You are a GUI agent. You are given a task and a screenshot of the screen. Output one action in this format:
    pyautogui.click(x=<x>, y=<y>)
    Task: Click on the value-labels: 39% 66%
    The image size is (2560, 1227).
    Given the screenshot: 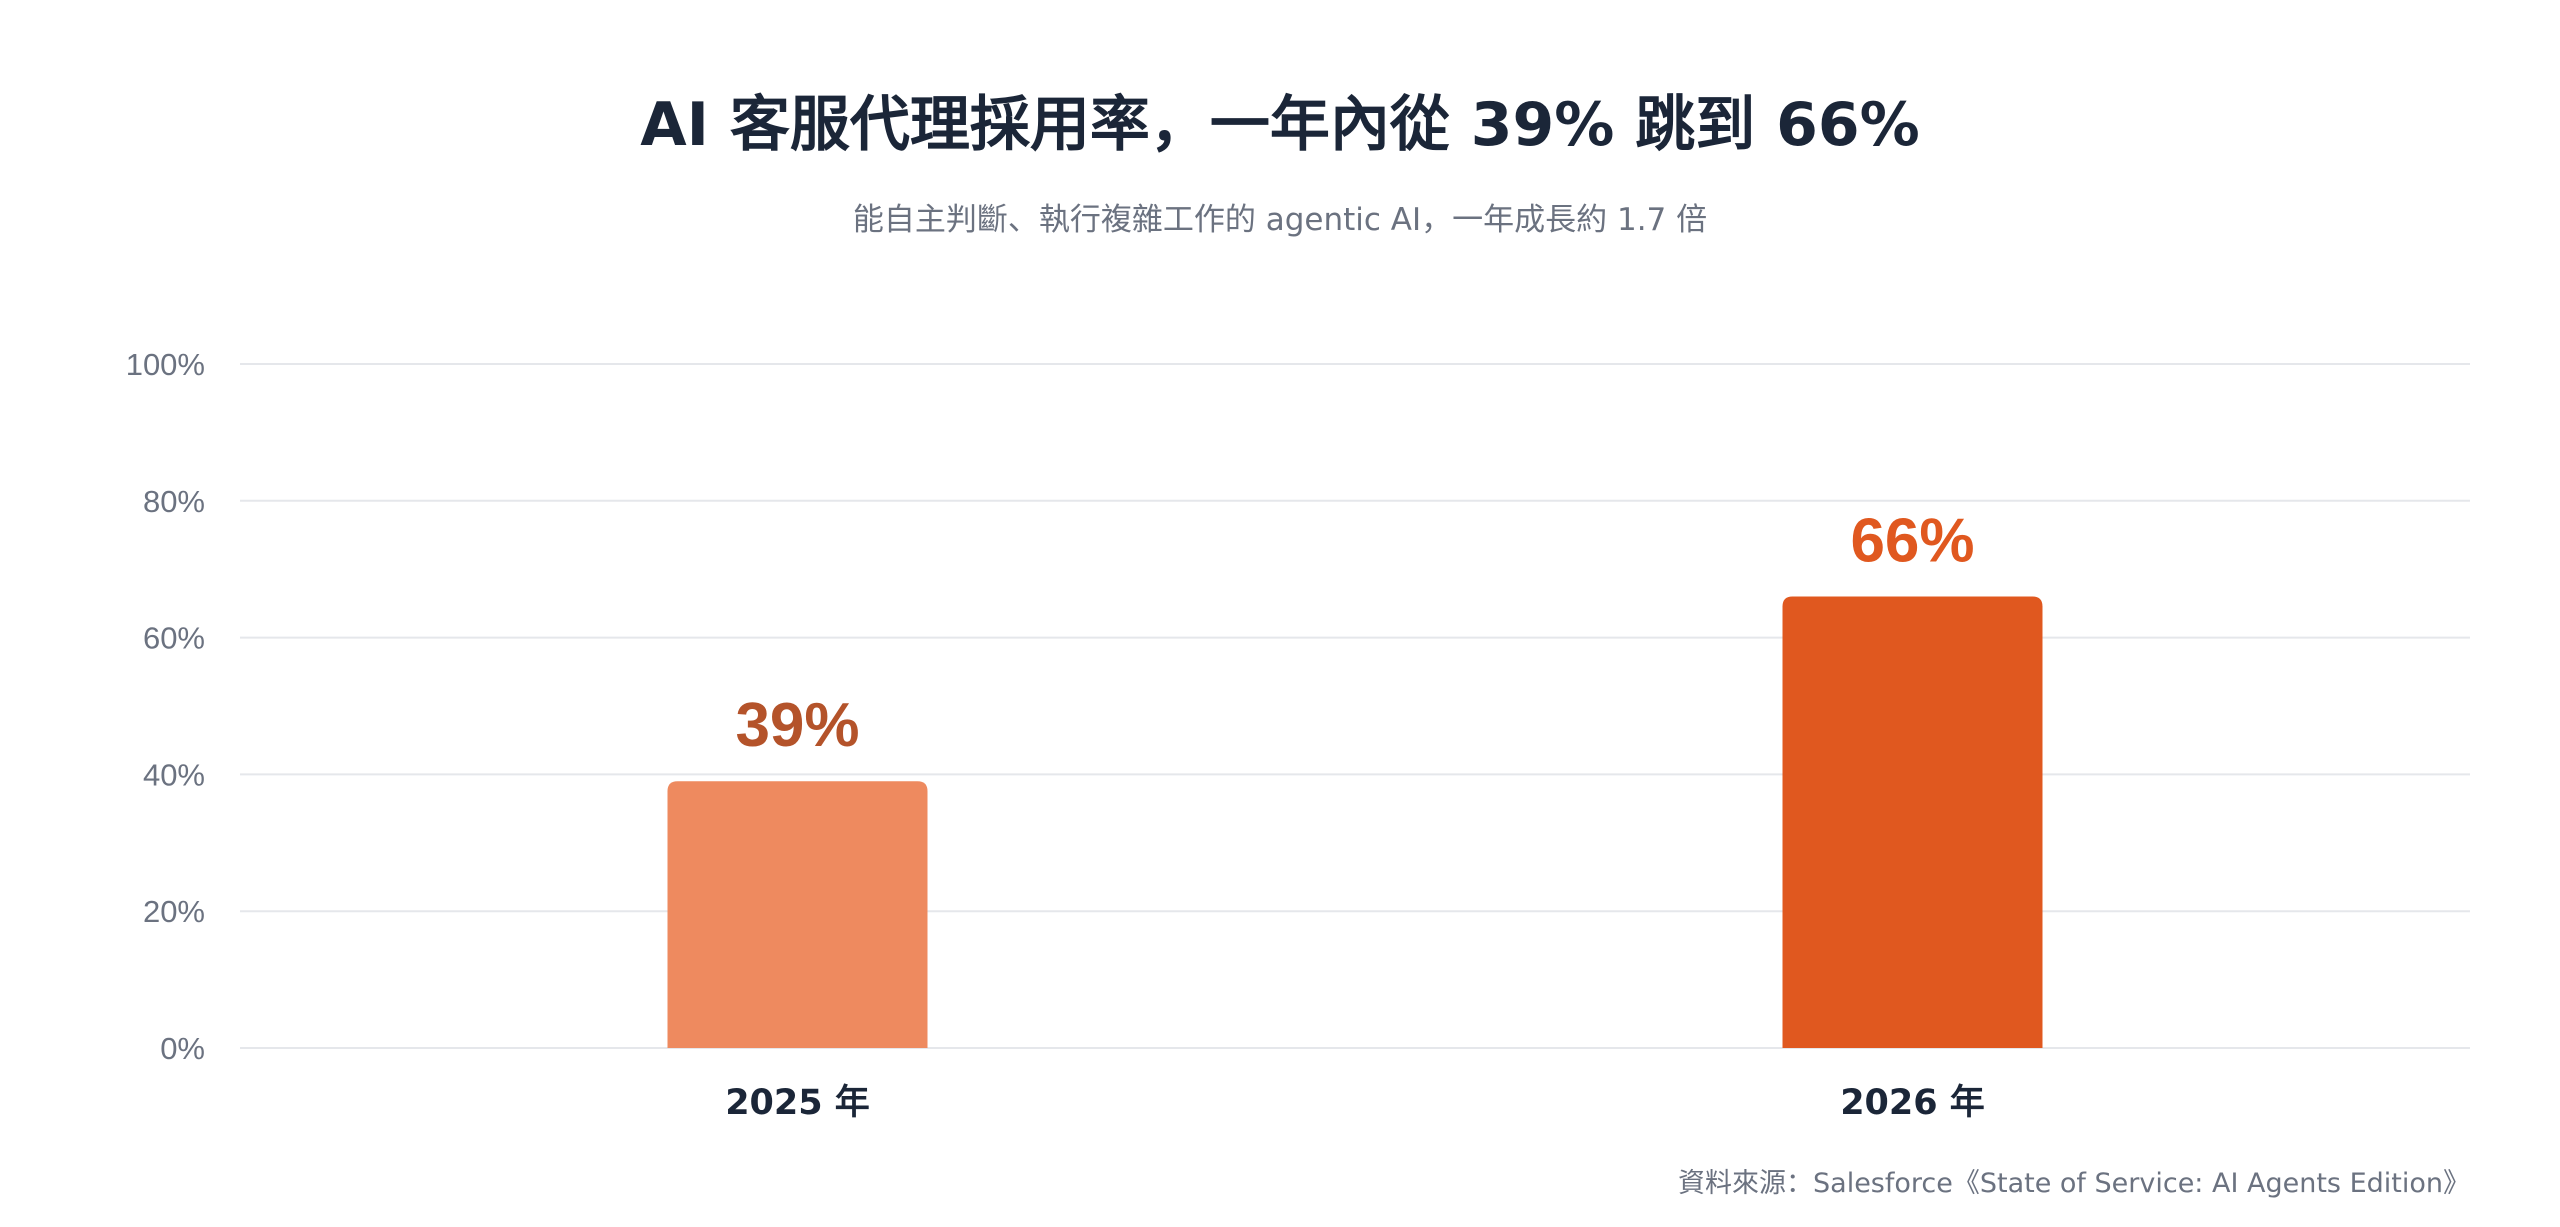 What is the action you would take?
    pyautogui.click(x=1354, y=634)
    